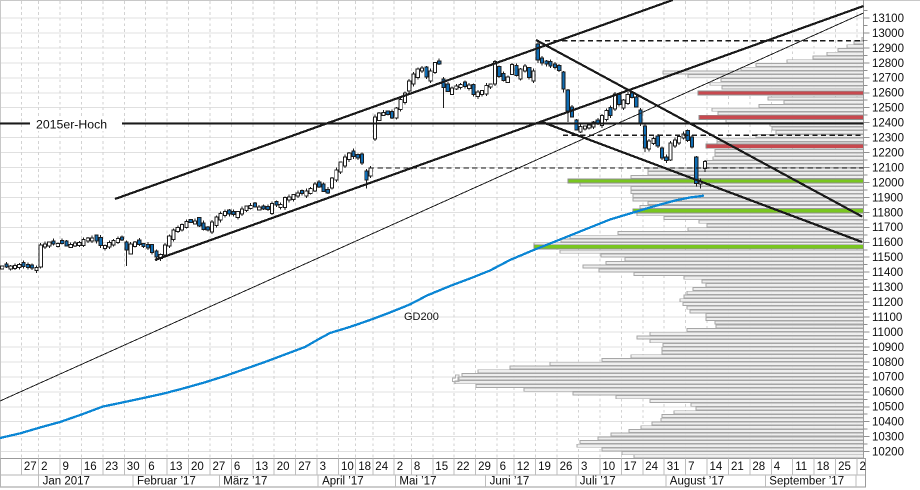  What do you see at coordinates (484, 467) in the screenshot?
I see `svg-text: 29` at bounding box center [484, 467].